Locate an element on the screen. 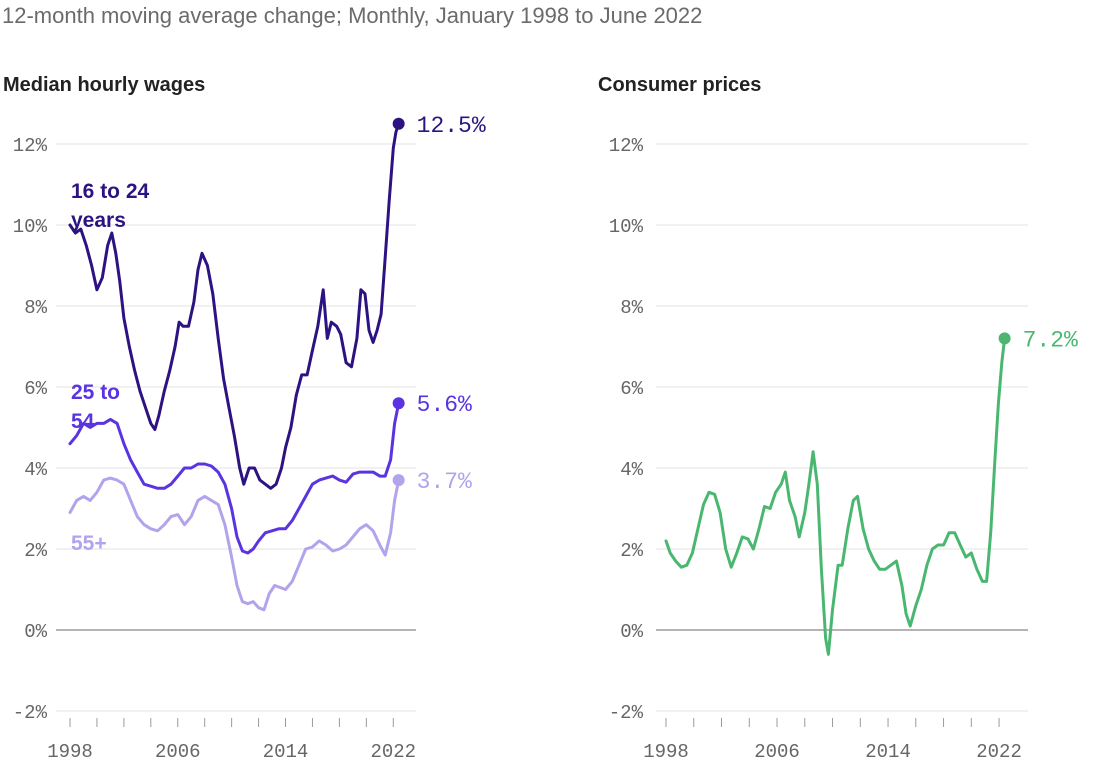  series-label-line: 55+ is located at coordinates (89, 543).